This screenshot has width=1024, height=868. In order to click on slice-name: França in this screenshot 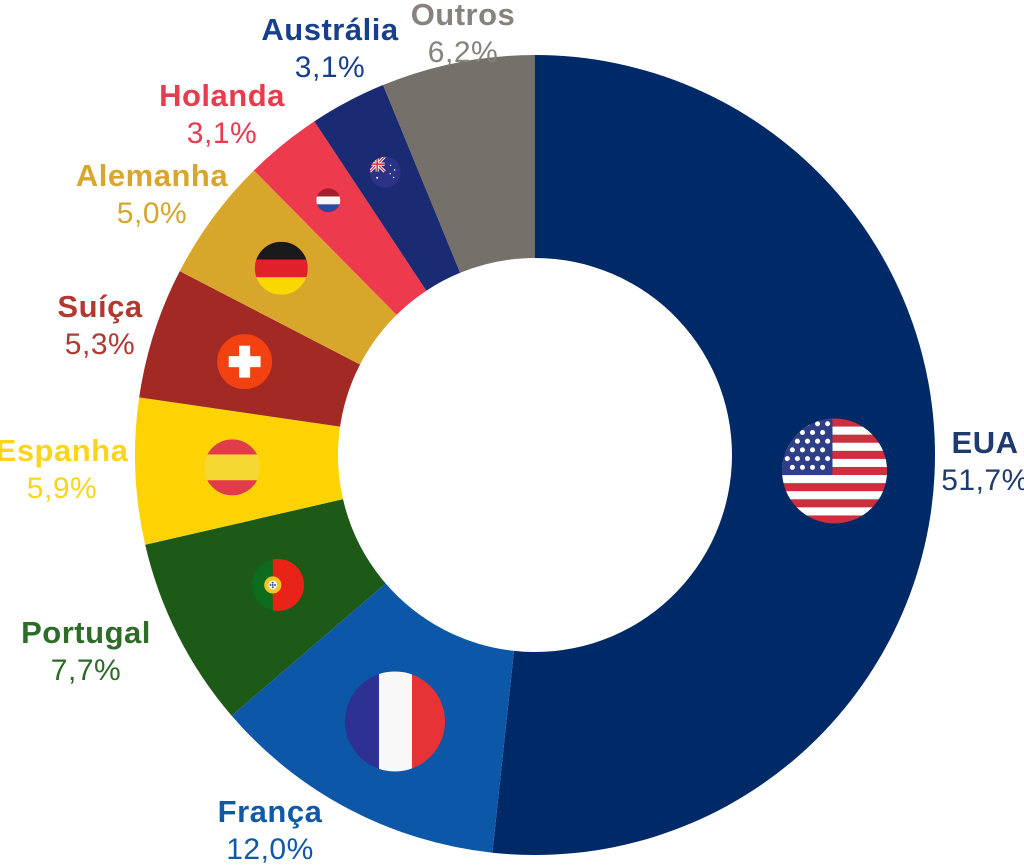, I will do `click(270, 811)`.